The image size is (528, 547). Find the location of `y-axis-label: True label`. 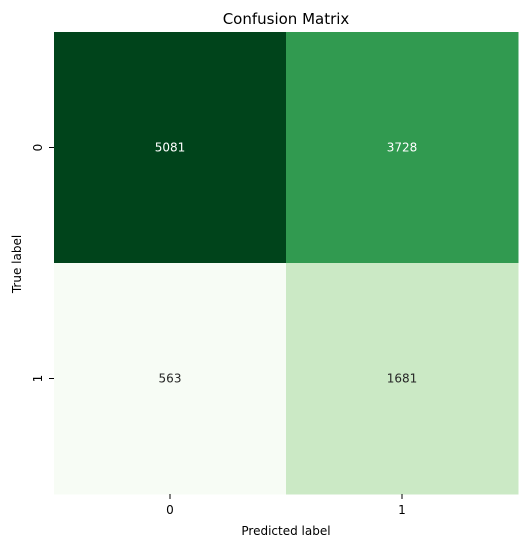

y-axis-label: True label is located at coordinates (17, 264).